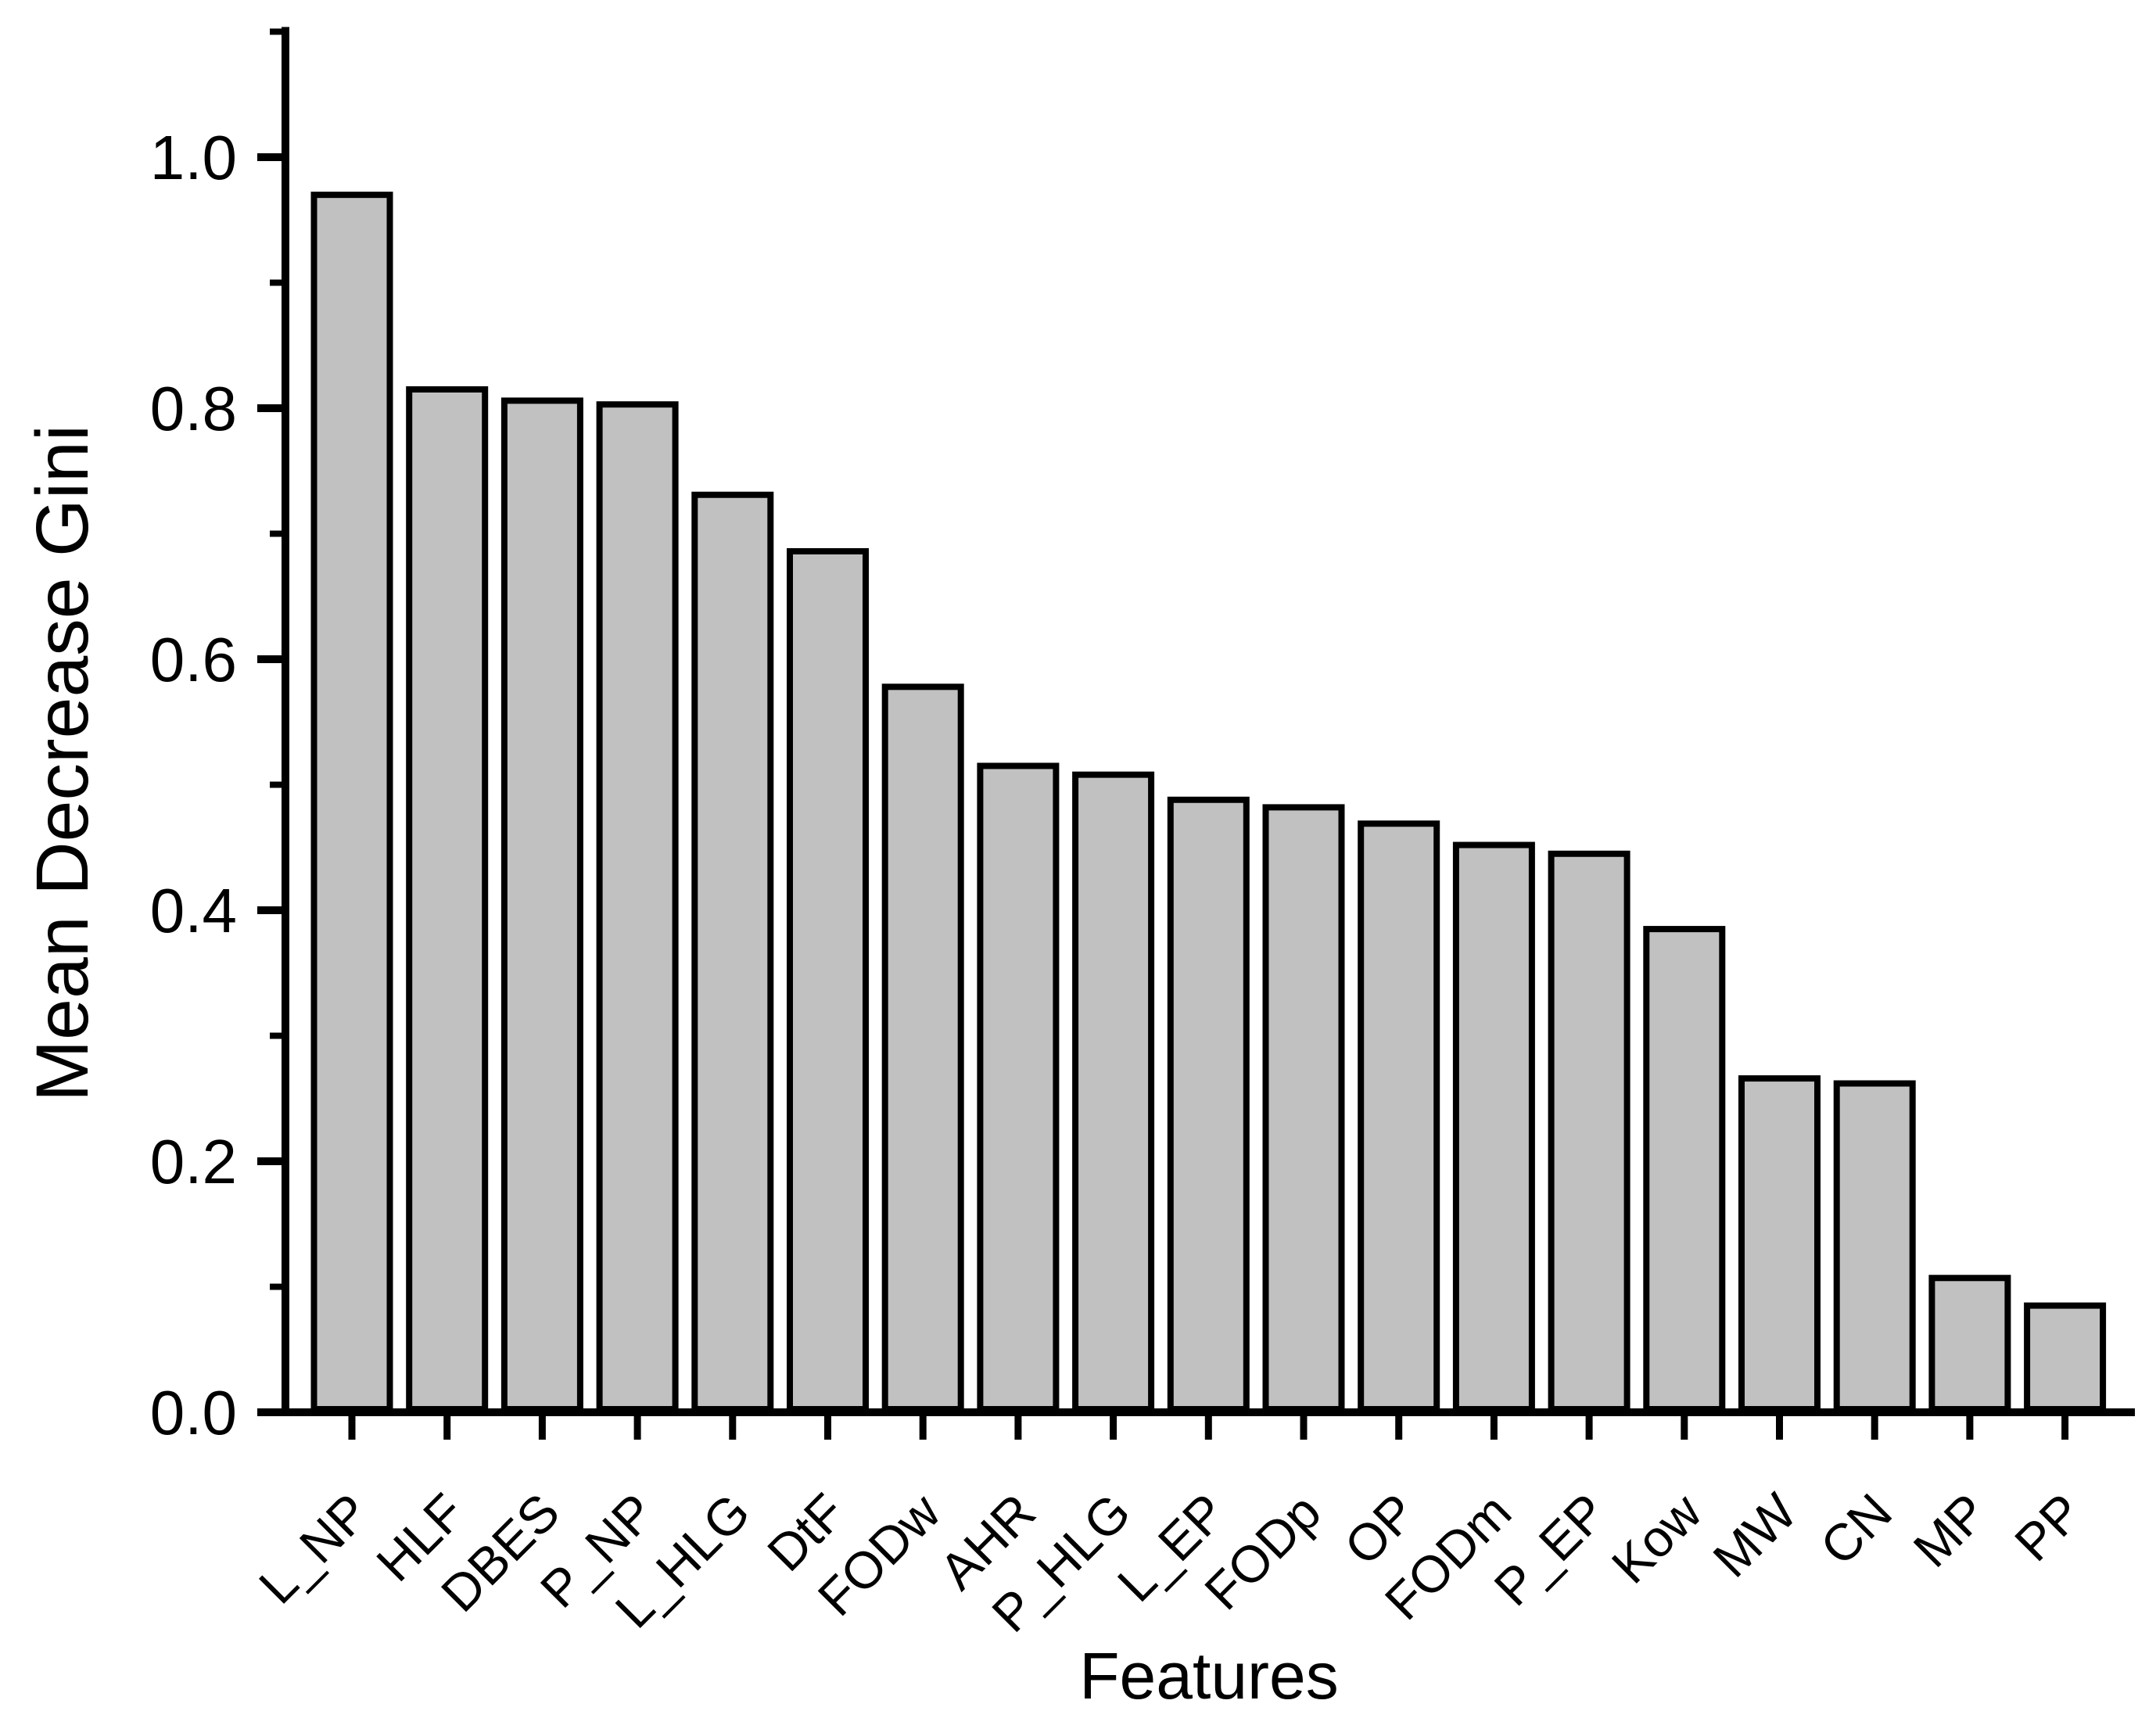  Describe the element at coordinates (1755, 1535) in the screenshot. I see `x-category-label: MW` at that location.